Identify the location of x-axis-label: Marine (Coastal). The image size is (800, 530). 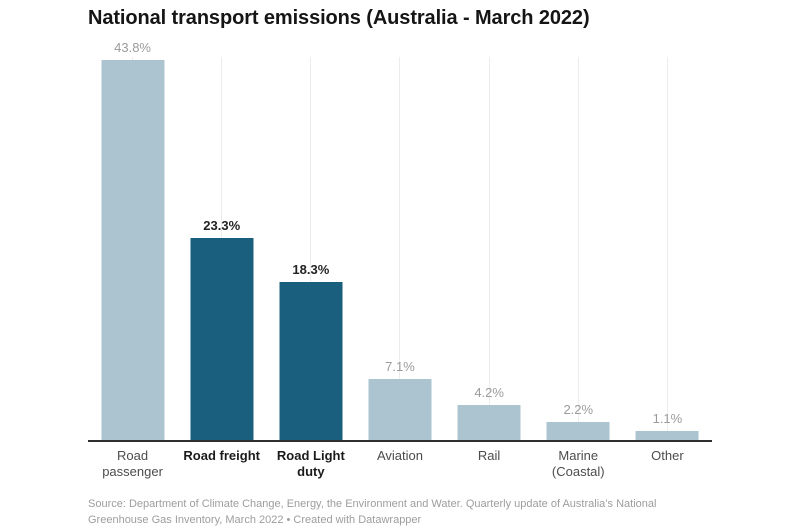
(578, 463).